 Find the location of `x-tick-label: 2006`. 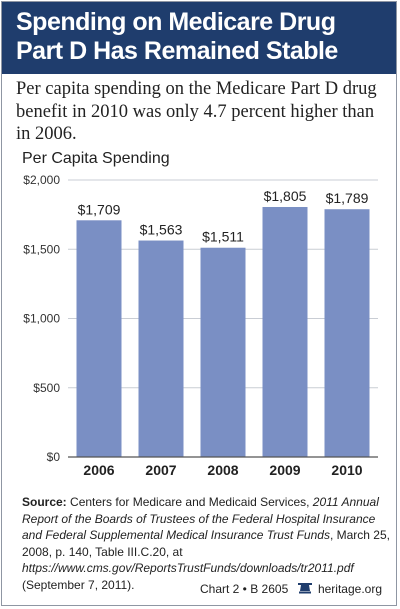

x-tick-label: 2006 is located at coordinates (98, 470).